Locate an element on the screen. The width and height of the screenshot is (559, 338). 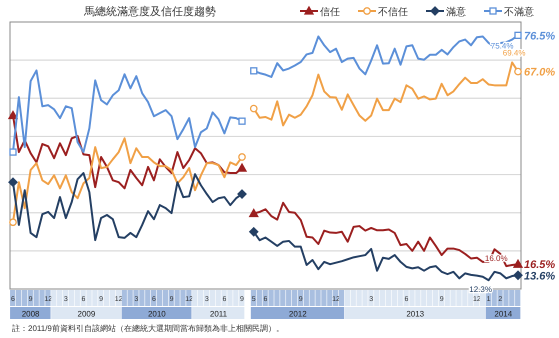
text: 註：2011/9前資料引自該網站（在總統大選期間當布歸類為非上相關民調）。 is located at coordinates (148, 328).